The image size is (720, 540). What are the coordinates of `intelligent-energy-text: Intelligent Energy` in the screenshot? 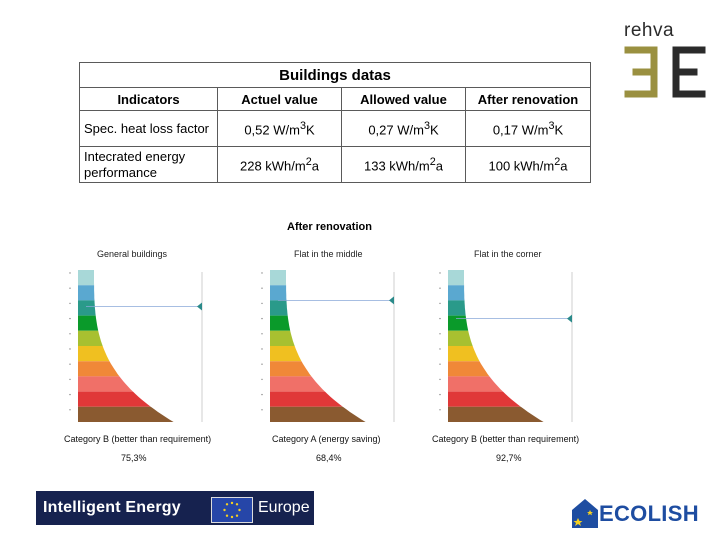 It's located at (112, 507).